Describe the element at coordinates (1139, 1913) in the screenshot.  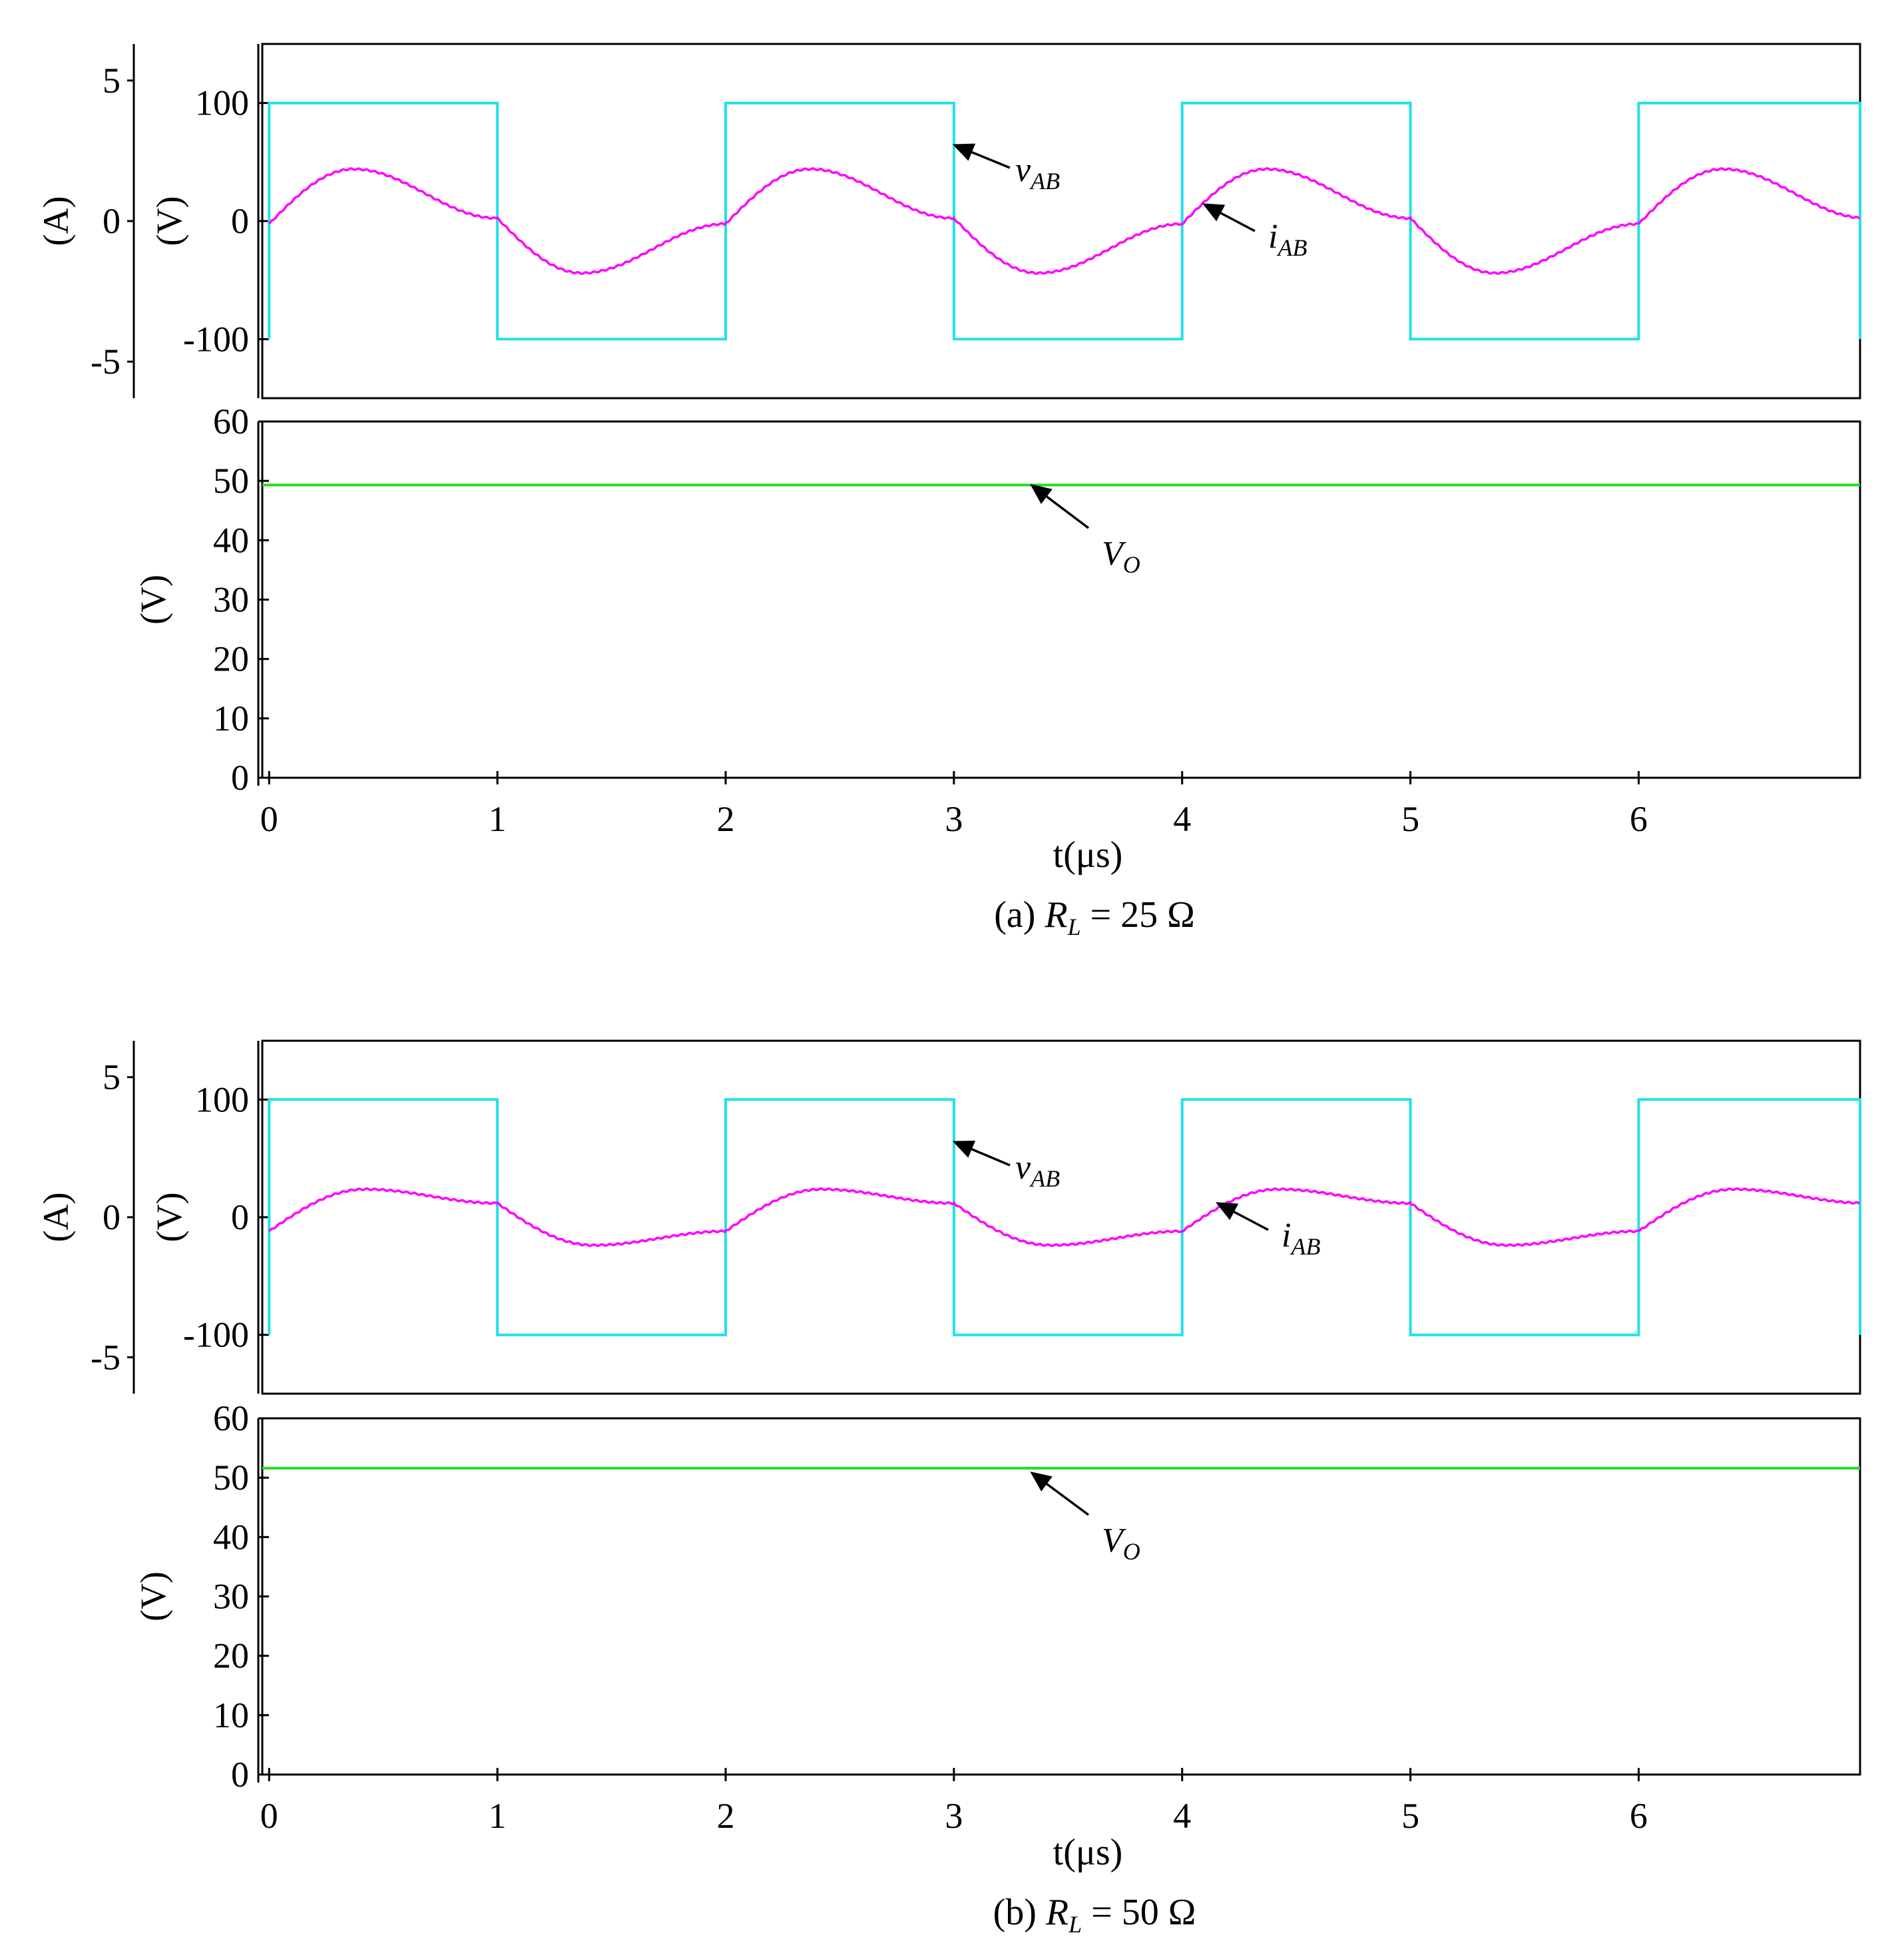
I see `caption-suffix: = 50 Ω` at that location.